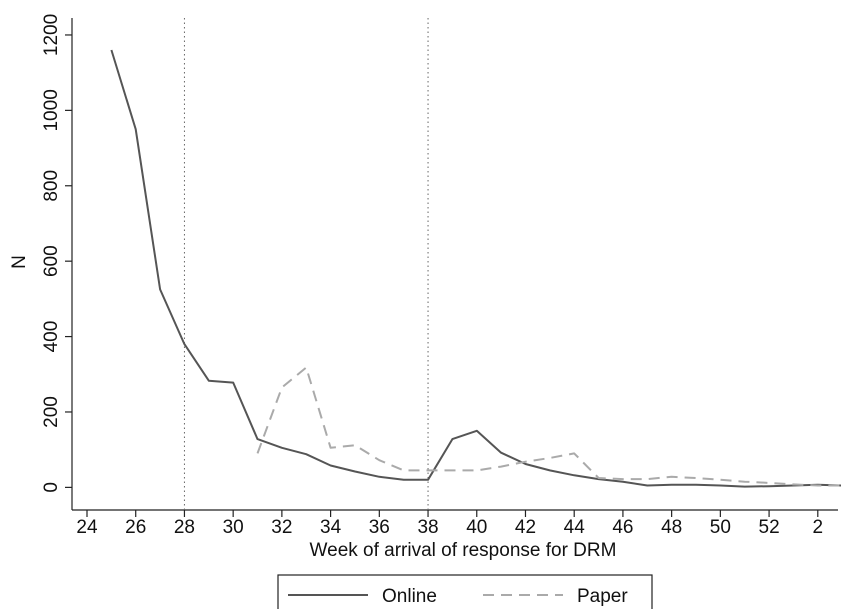 Image resolution: width=841 pixels, height=609 pixels. What do you see at coordinates (51, 412) in the screenshot?
I see `y-tick-label: 200` at bounding box center [51, 412].